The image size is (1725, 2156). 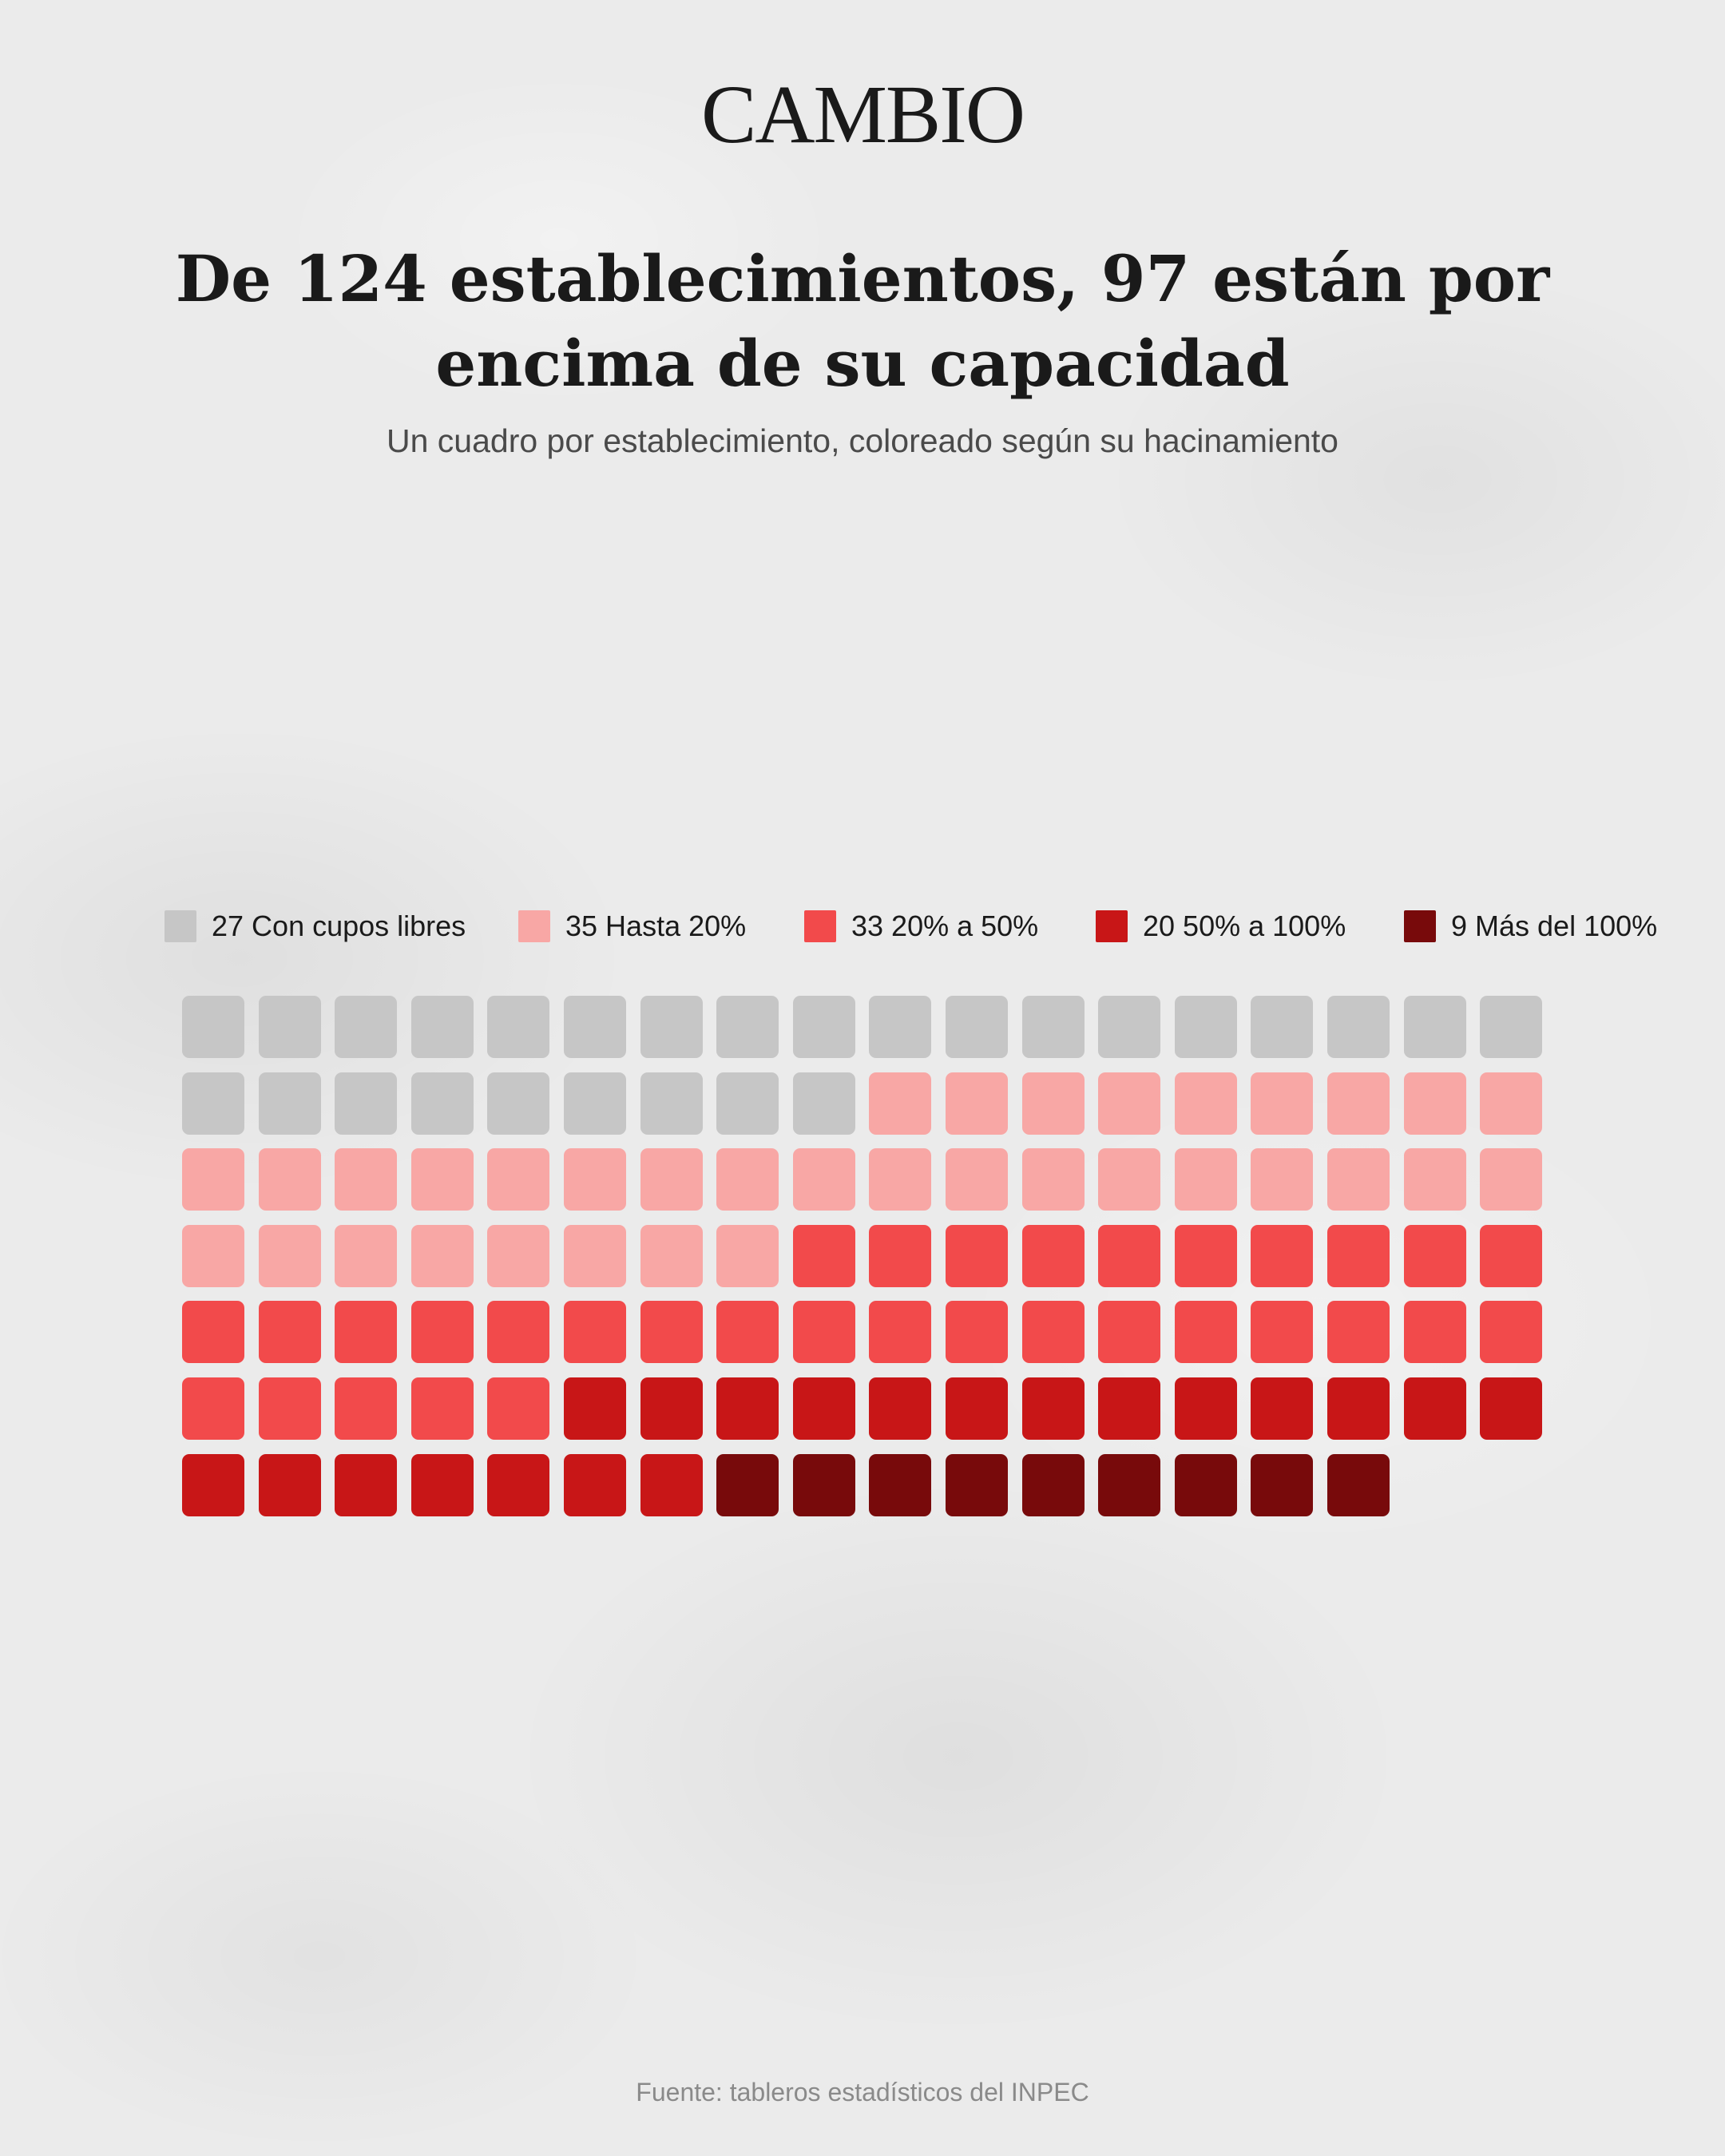 I want to click on legend-label: 20 50% a 100%, so click(x=1245, y=926).